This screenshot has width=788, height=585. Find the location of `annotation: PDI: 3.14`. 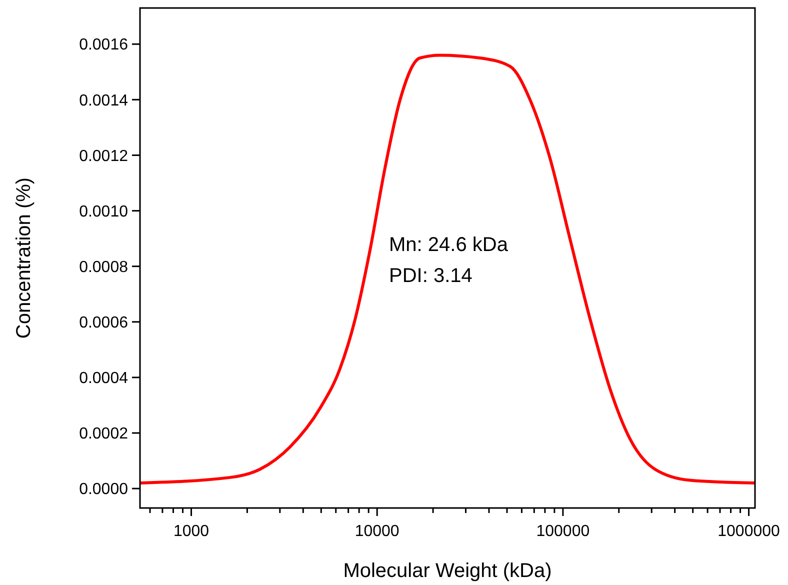

annotation: PDI: 3.14 is located at coordinates (430, 276).